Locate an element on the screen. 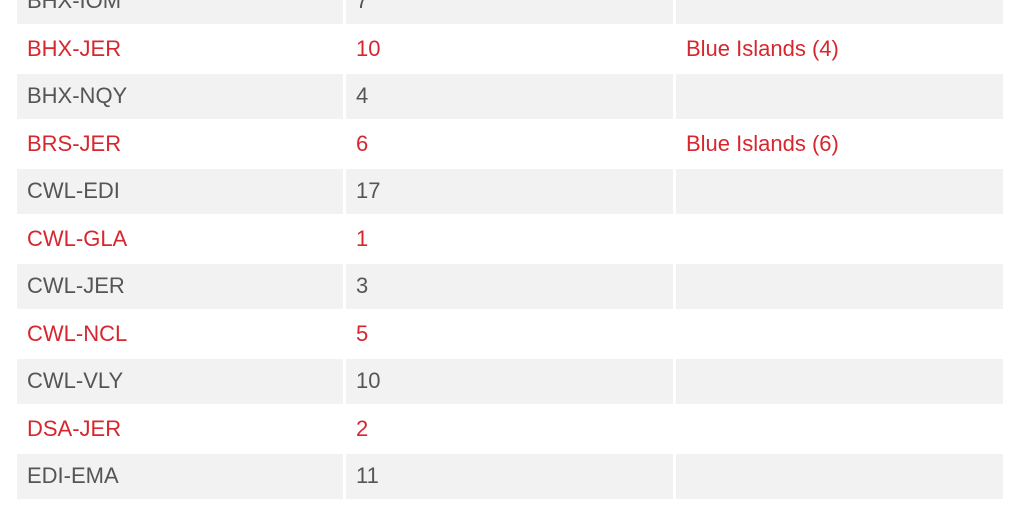  table-cell: CWL-GLA is located at coordinates (180, 239).